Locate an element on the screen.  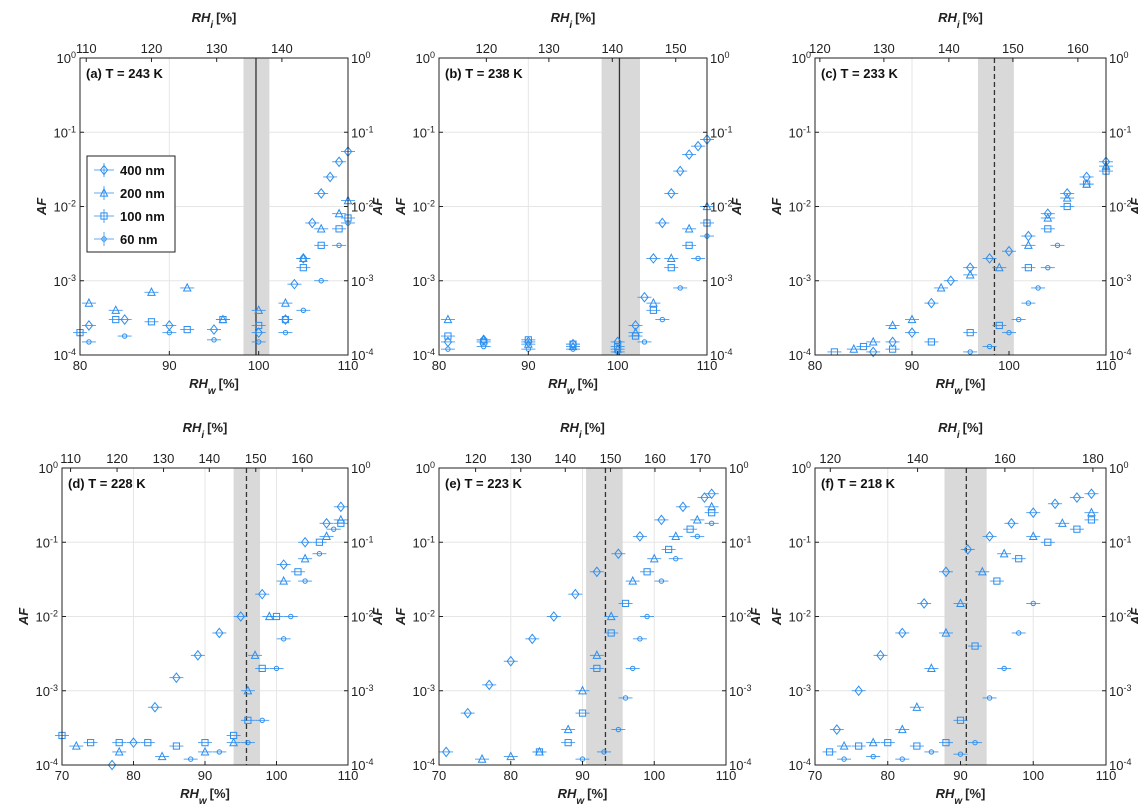
y-tick-label-left: 10⁻³ is located at coordinates (65, 281).